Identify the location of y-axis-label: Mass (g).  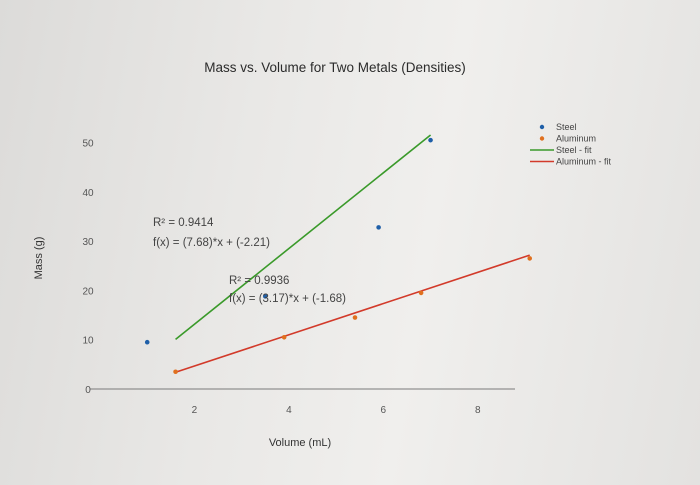
(39, 258).